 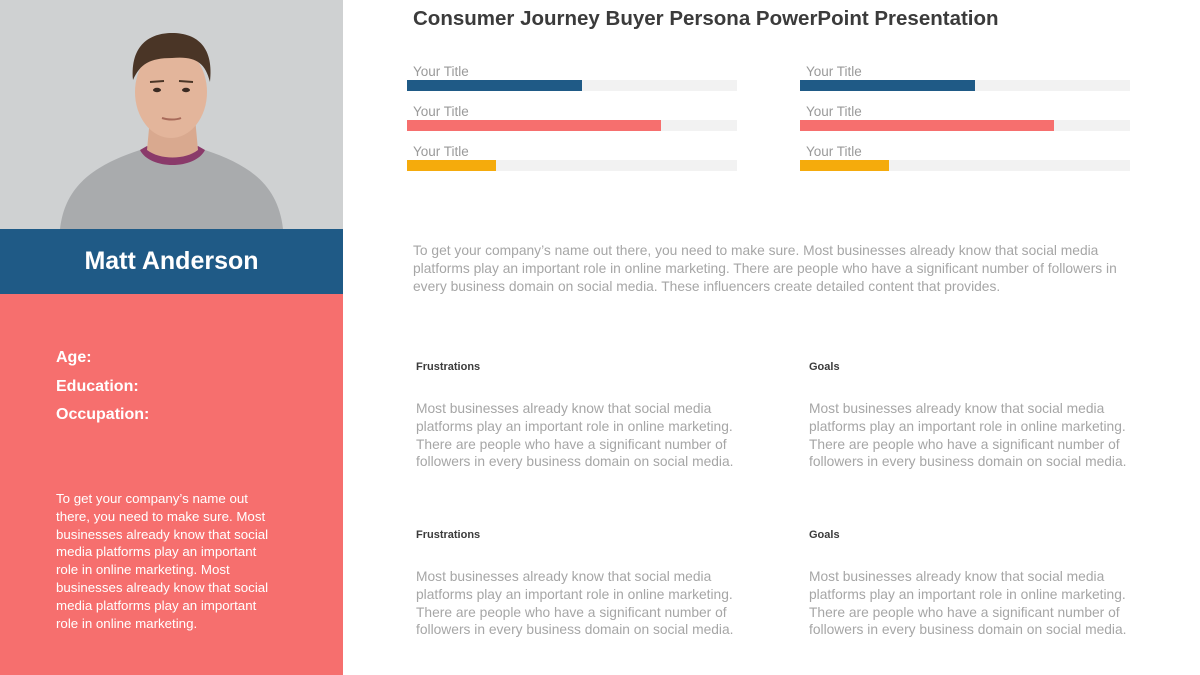 I want to click on persona-photo, so click(x=171, y=114).